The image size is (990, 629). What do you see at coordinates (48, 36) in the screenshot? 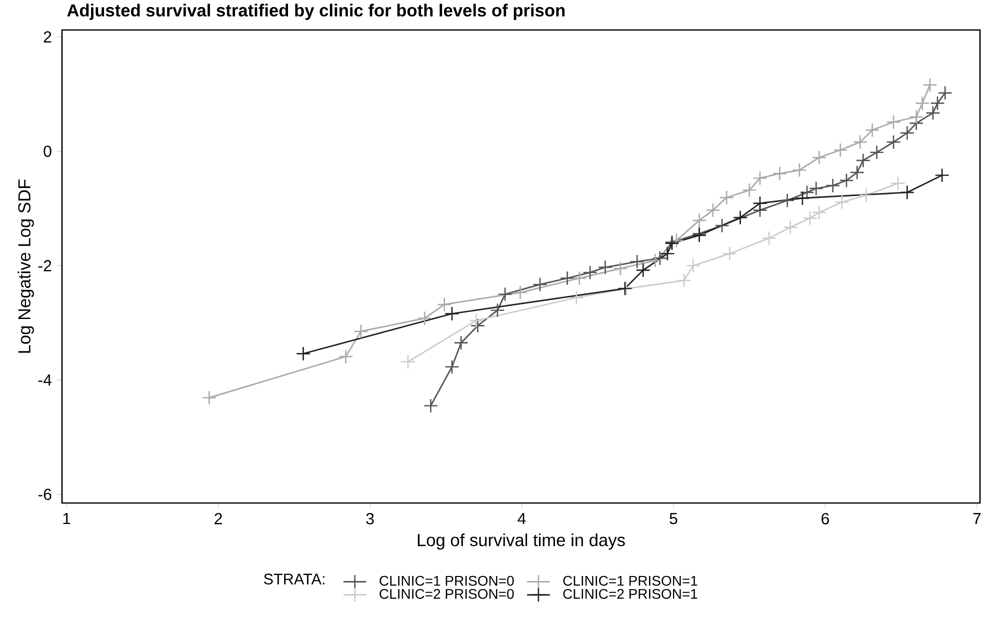
I see `y-tick-label: 2` at bounding box center [48, 36].